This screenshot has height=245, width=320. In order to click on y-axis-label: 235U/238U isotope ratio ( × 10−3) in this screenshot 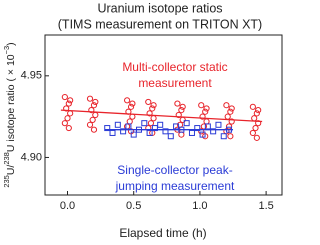, I will do `click(9, 114)`.